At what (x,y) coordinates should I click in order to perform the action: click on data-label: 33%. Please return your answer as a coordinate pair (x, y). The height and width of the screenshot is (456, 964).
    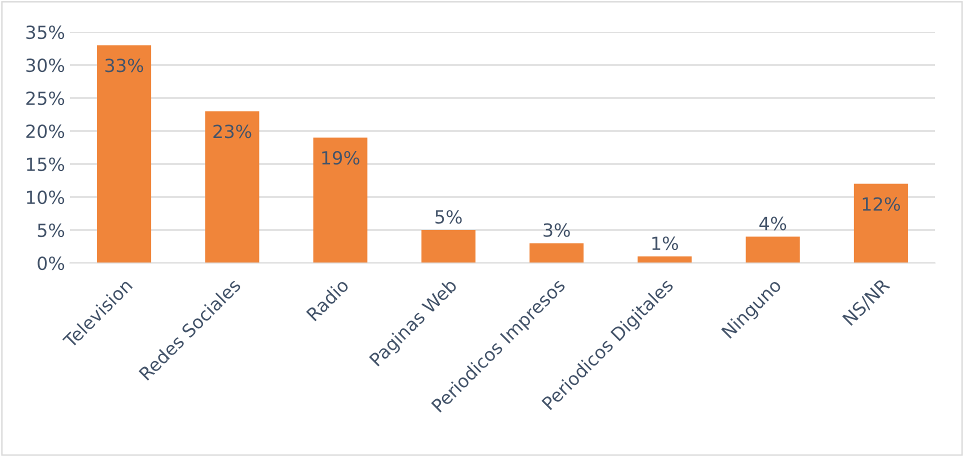
    Looking at the image, I should click on (124, 65).